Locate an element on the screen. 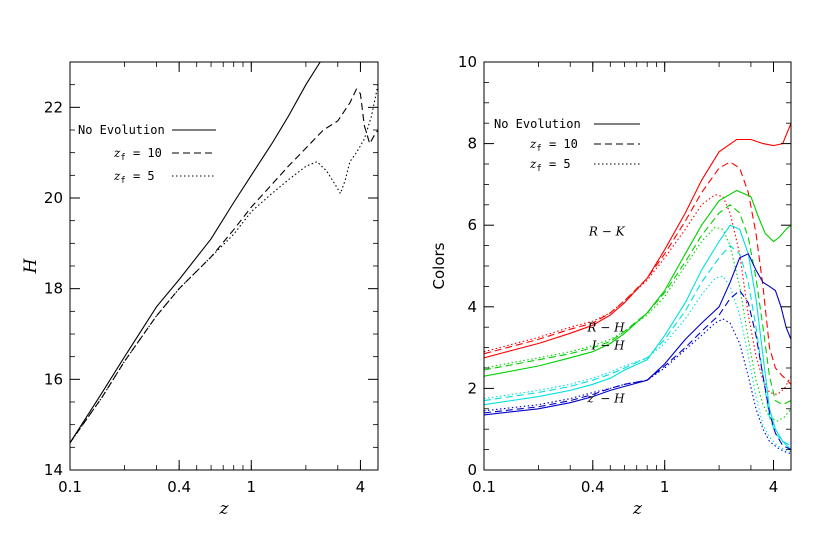 This screenshot has width=830, height=554. series-line-ih-dashed is located at coordinates (637, 345).